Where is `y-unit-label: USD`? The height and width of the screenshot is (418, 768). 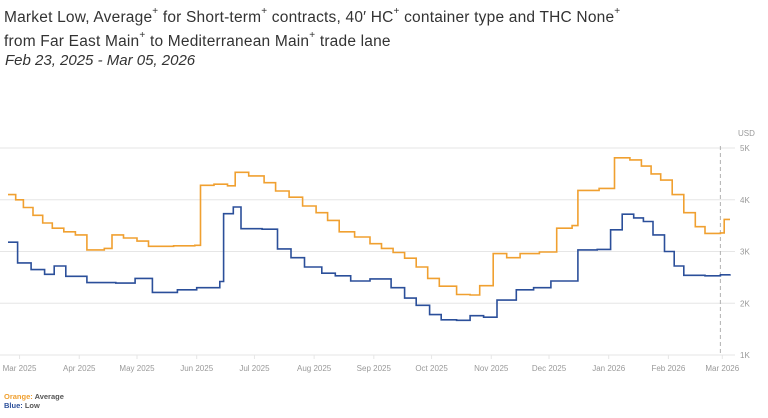
y-unit-label: USD is located at coordinates (746, 133).